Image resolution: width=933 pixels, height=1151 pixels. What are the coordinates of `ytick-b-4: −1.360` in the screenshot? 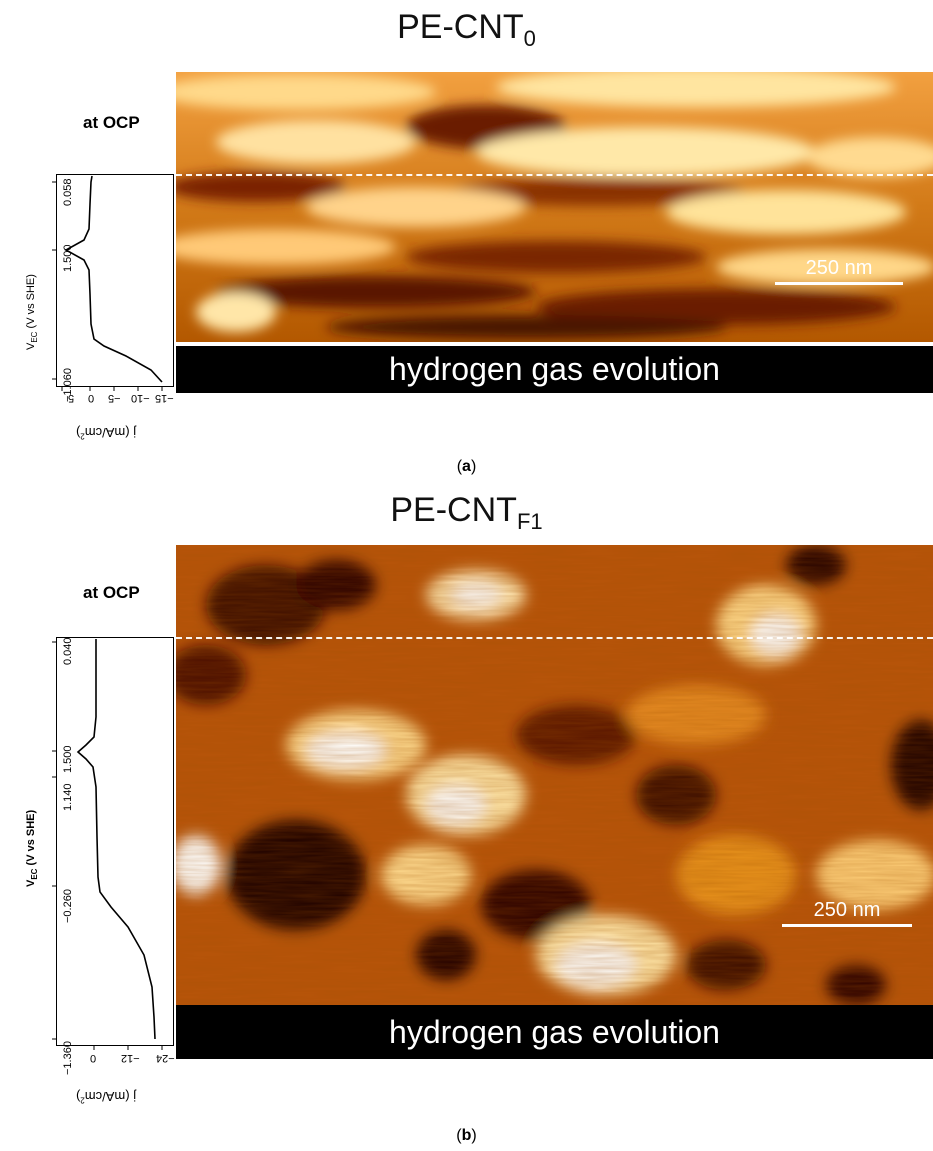 It's located at (68, 1058).